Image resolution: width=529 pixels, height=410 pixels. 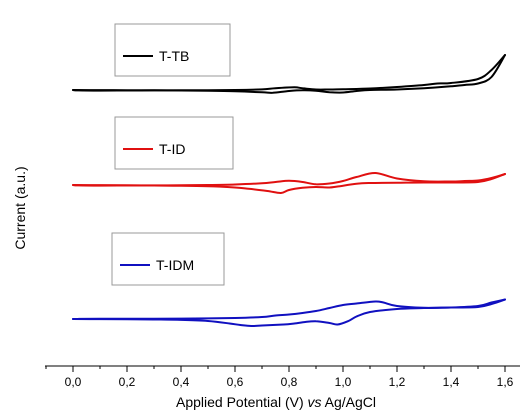 I want to click on x-tick-label: 1,0, so click(x=343, y=382).